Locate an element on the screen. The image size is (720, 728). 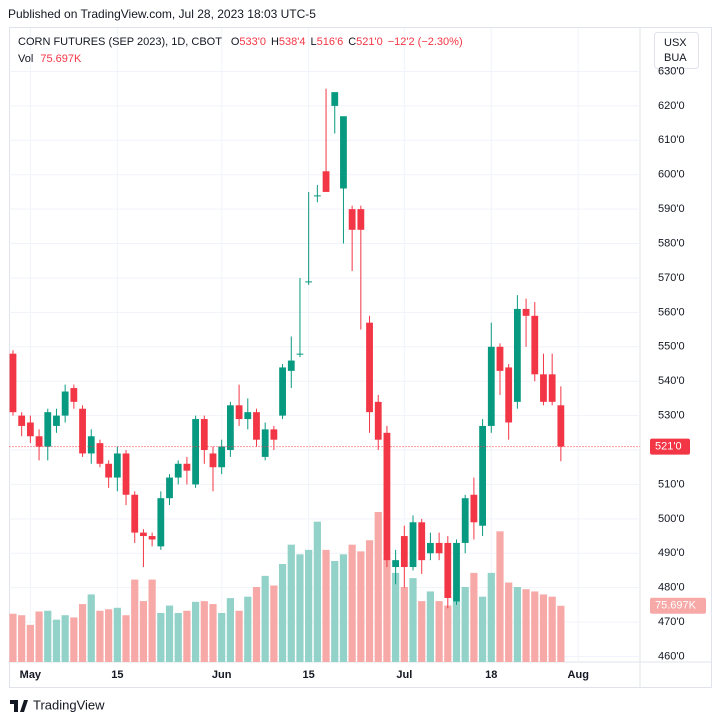
logo: TradingView is located at coordinates (57, 704).